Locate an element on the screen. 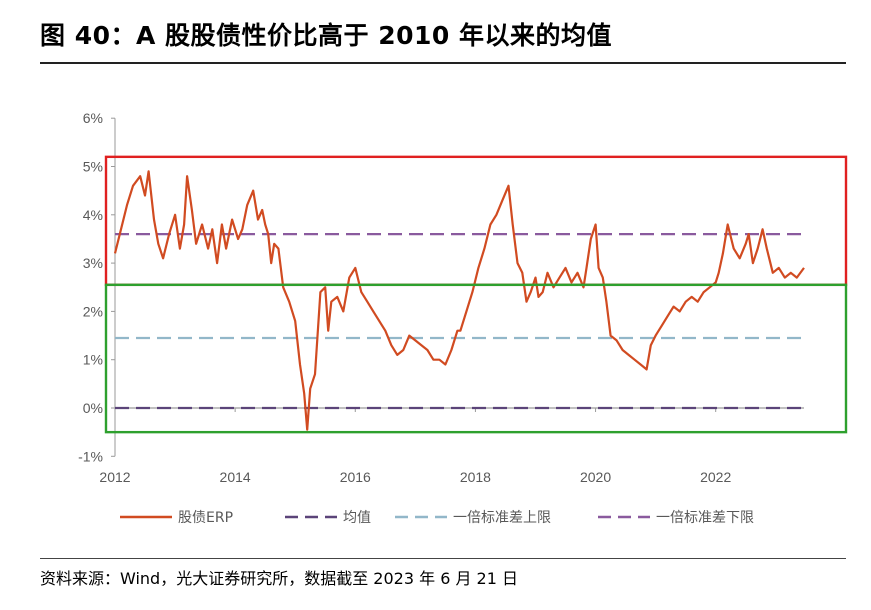  x-tick-label: 2022 is located at coordinates (715, 477).